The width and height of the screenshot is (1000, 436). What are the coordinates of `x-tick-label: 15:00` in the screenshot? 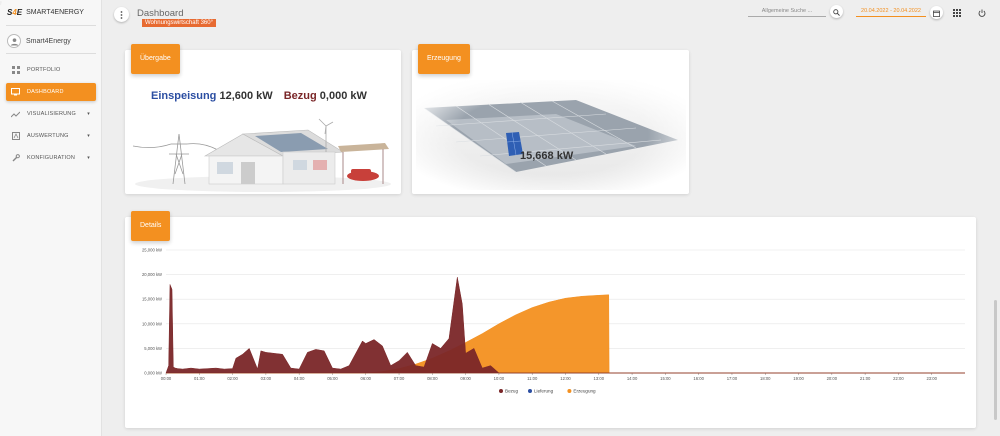 It's located at (665, 378).